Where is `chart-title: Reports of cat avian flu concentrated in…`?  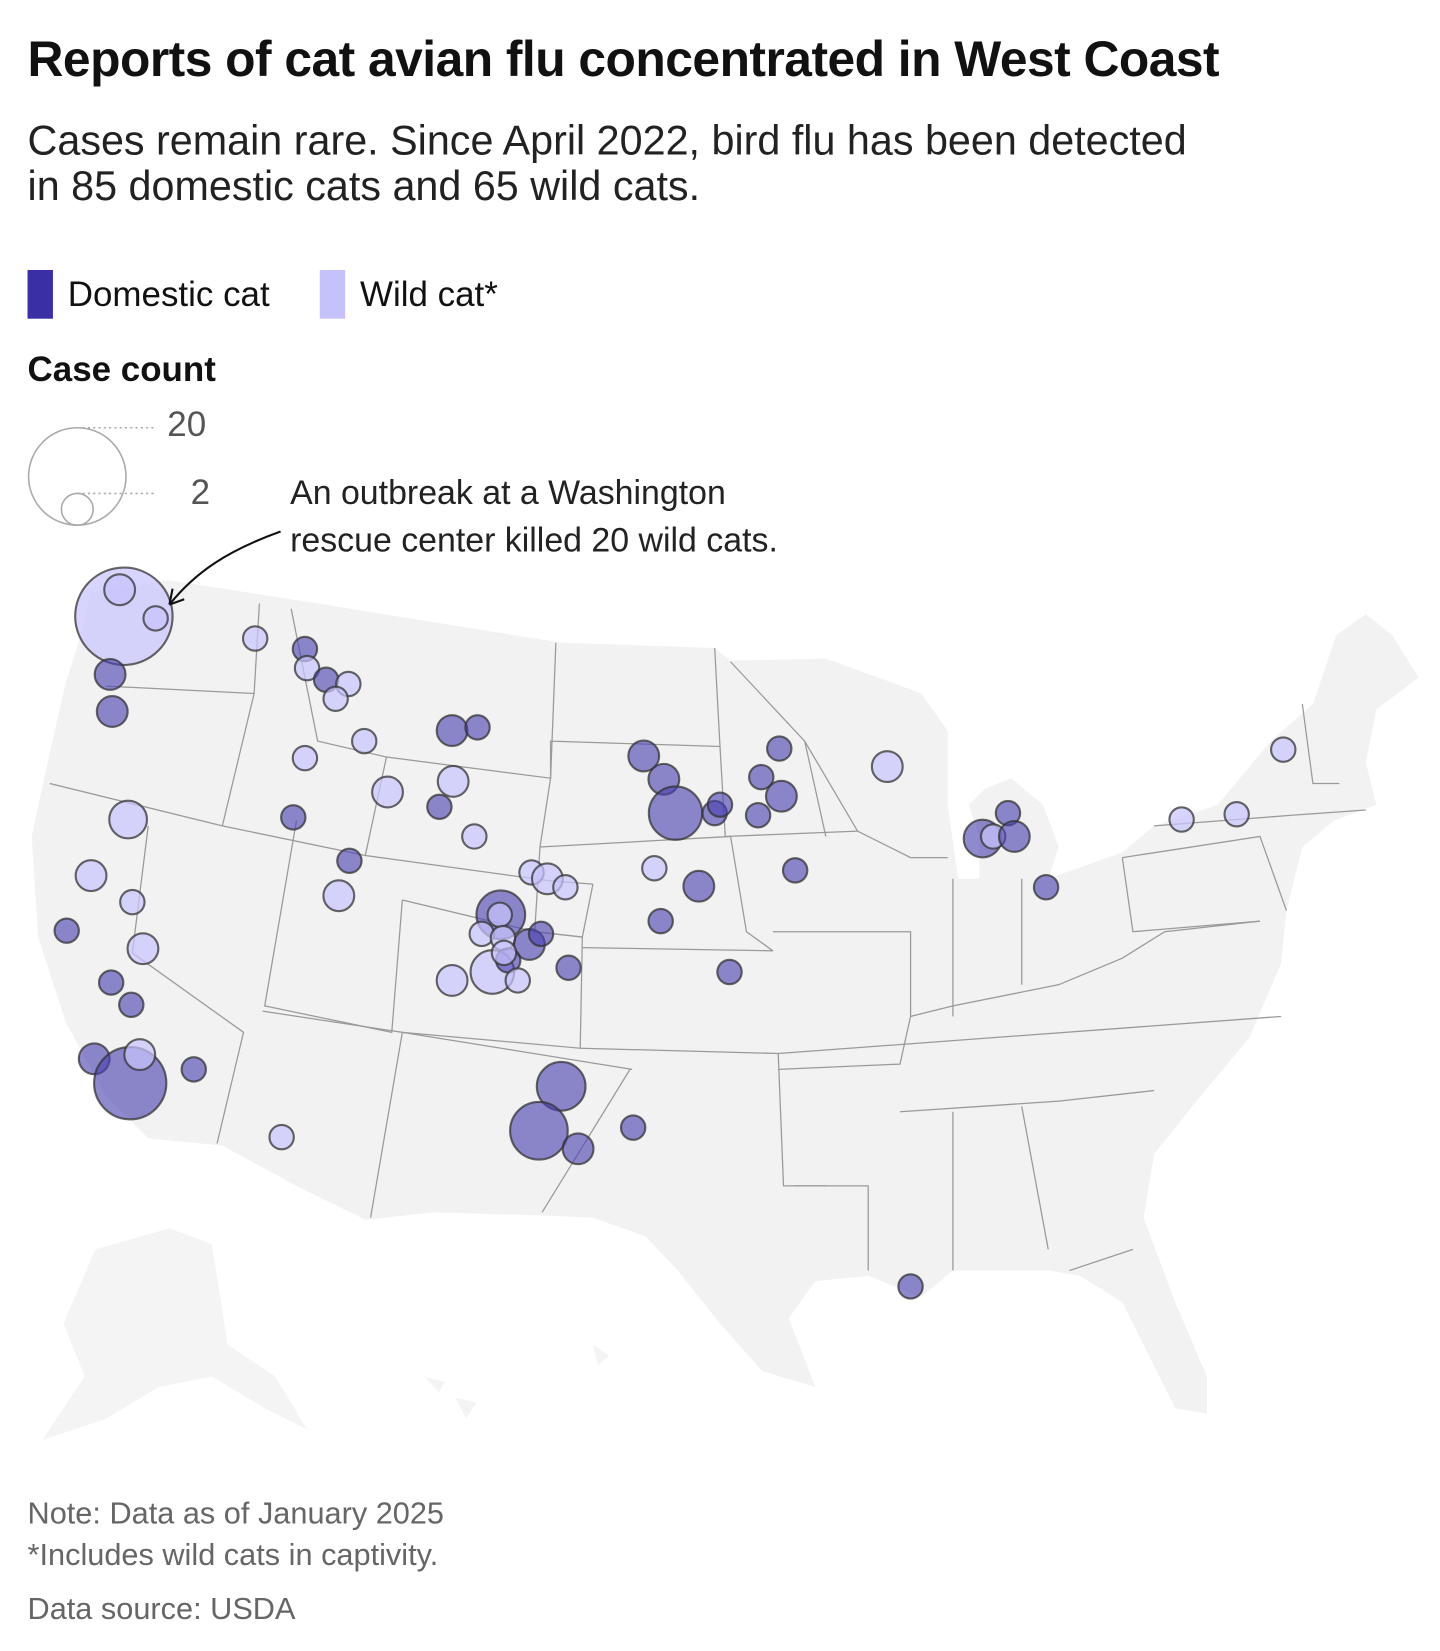 chart-title: Reports of cat avian flu concentrated in… is located at coordinates (623, 58).